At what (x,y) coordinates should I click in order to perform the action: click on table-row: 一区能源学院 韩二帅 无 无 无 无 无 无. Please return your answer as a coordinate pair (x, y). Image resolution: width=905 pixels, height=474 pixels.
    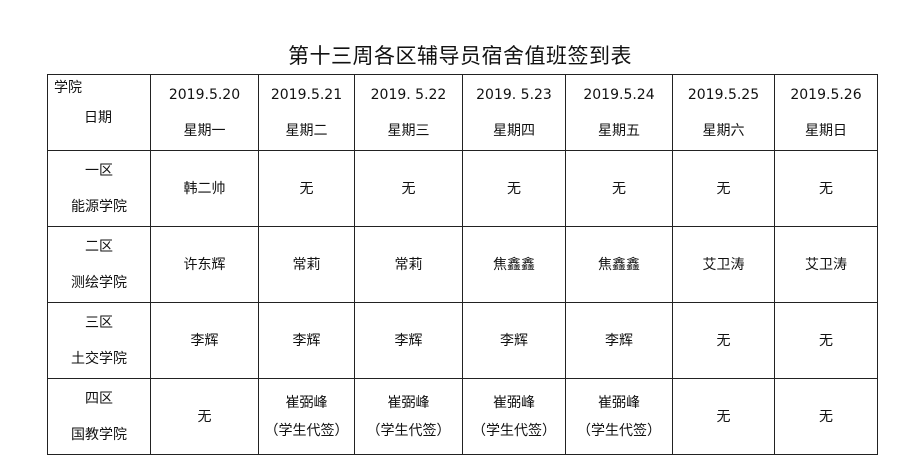
    Looking at the image, I should click on (462, 188).